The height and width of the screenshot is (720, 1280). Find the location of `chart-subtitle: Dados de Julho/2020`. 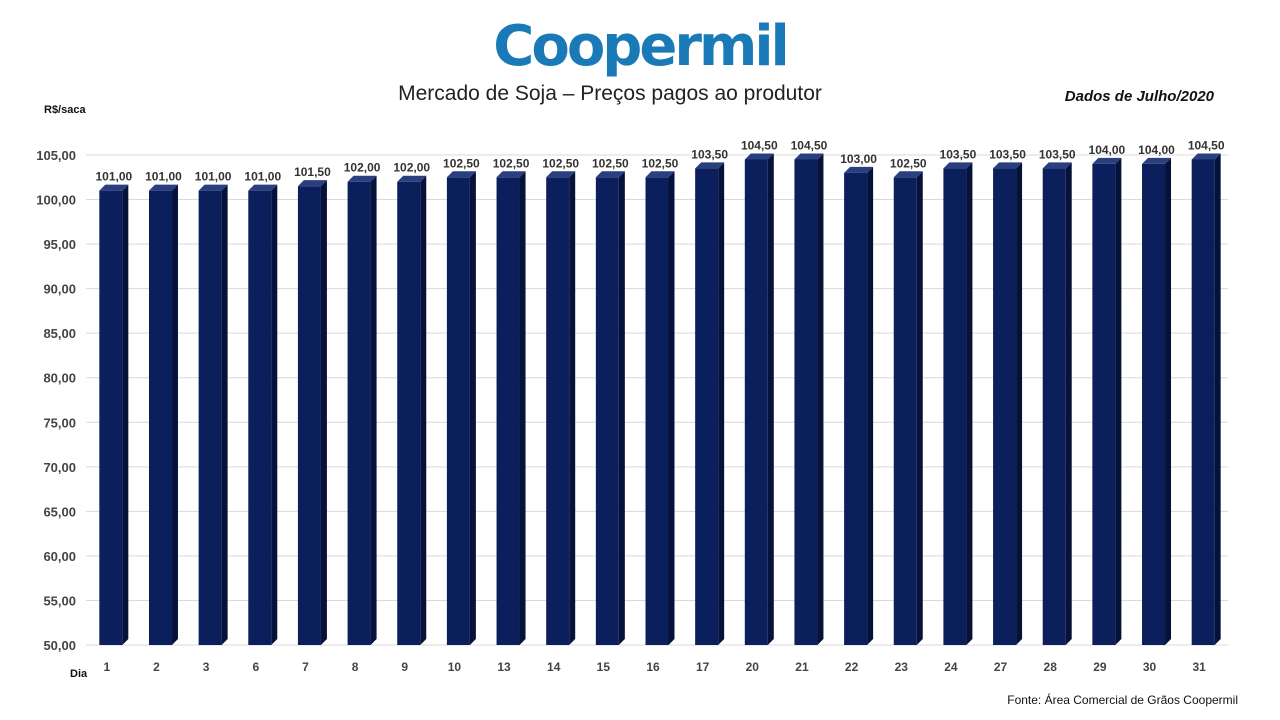

chart-subtitle: Dados de Julho/2020 is located at coordinates (1139, 96).